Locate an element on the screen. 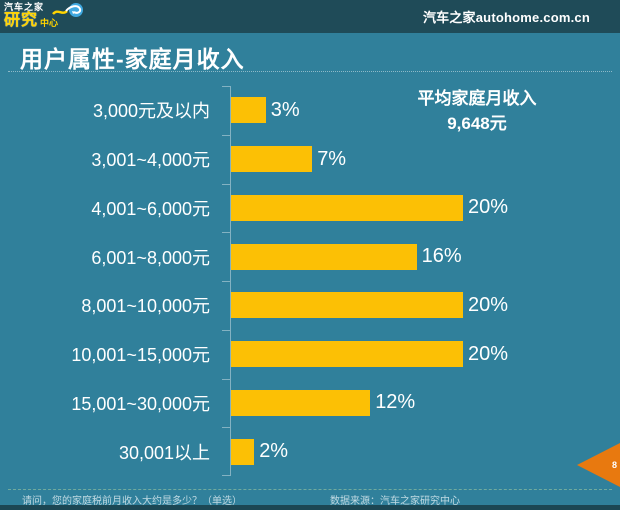 The height and width of the screenshot is (510, 620). page-number: 8 is located at coordinates (614, 465).